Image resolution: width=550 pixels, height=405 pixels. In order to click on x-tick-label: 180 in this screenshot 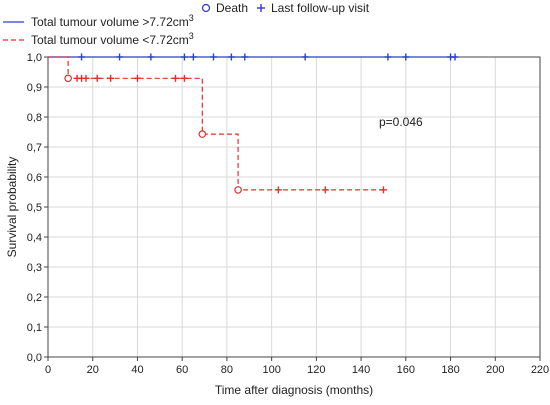, I will do `click(450, 370)`.